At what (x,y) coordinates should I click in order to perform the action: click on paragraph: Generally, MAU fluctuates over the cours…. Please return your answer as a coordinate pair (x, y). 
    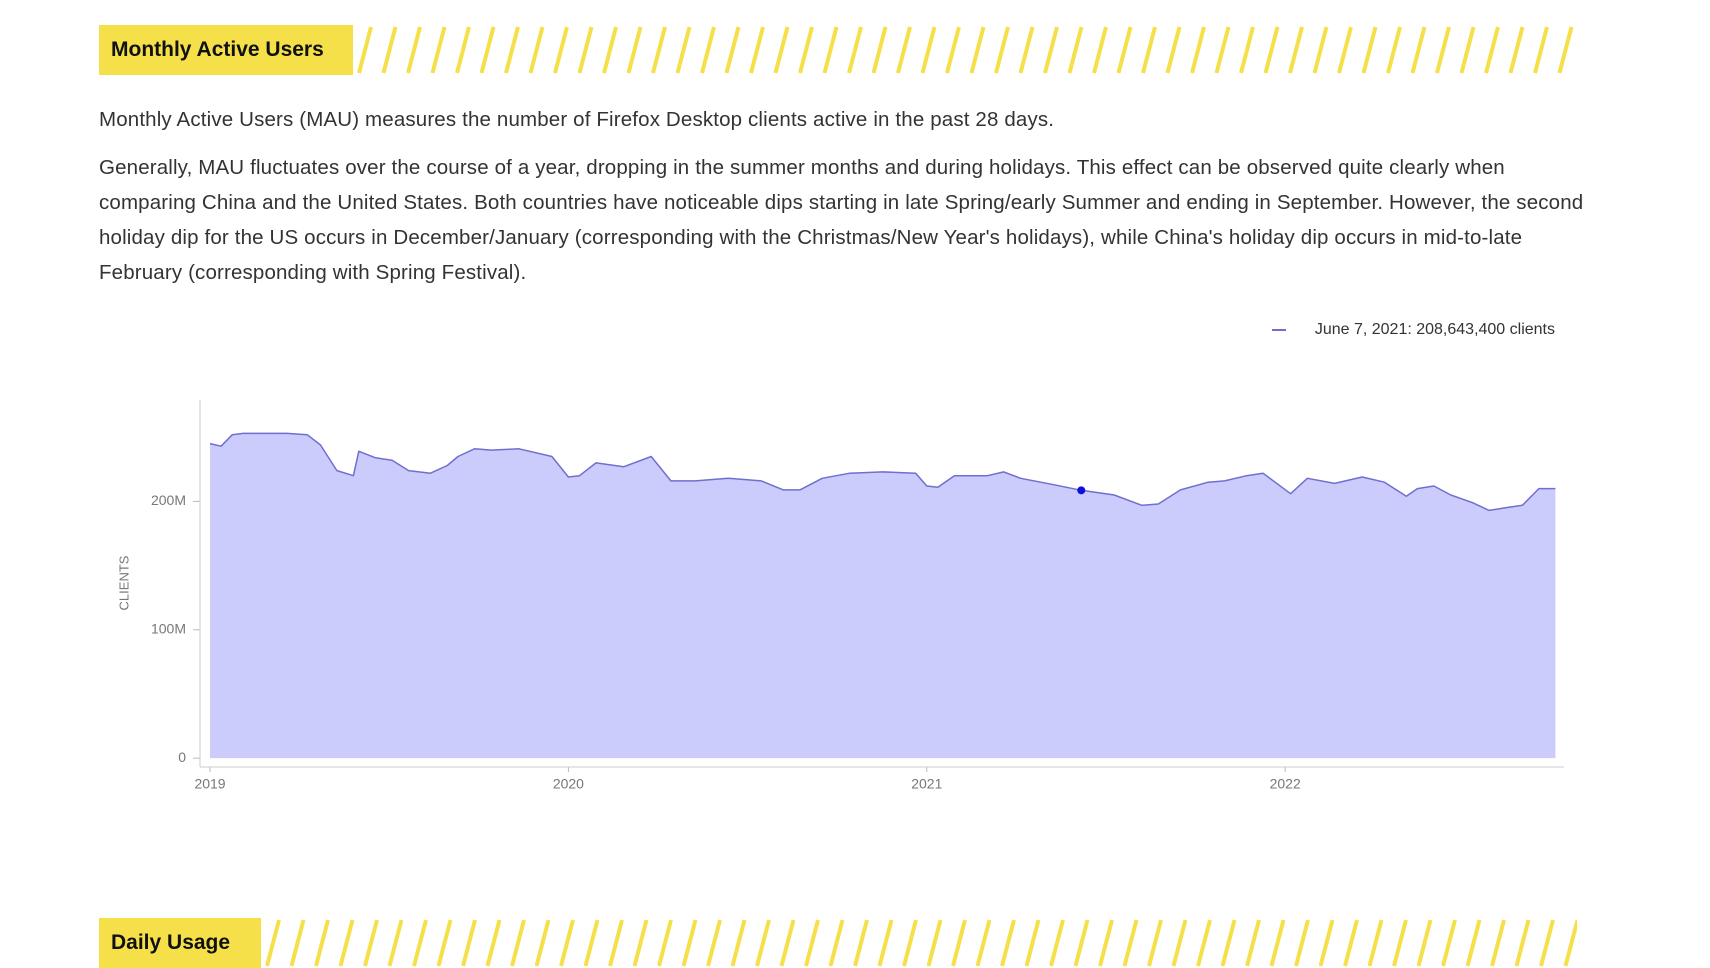
    Looking at the image, I should click on (841, 220).